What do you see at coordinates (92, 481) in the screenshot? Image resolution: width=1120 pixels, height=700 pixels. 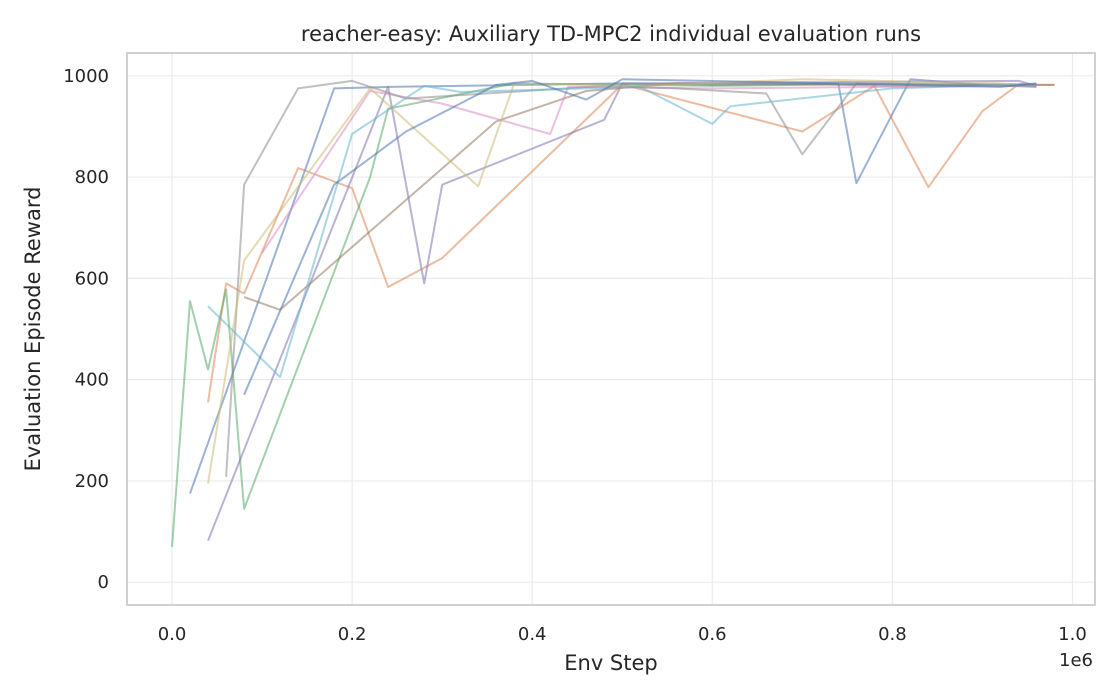 I see `y-tick-label: 200` at bounding box center [92, 481].